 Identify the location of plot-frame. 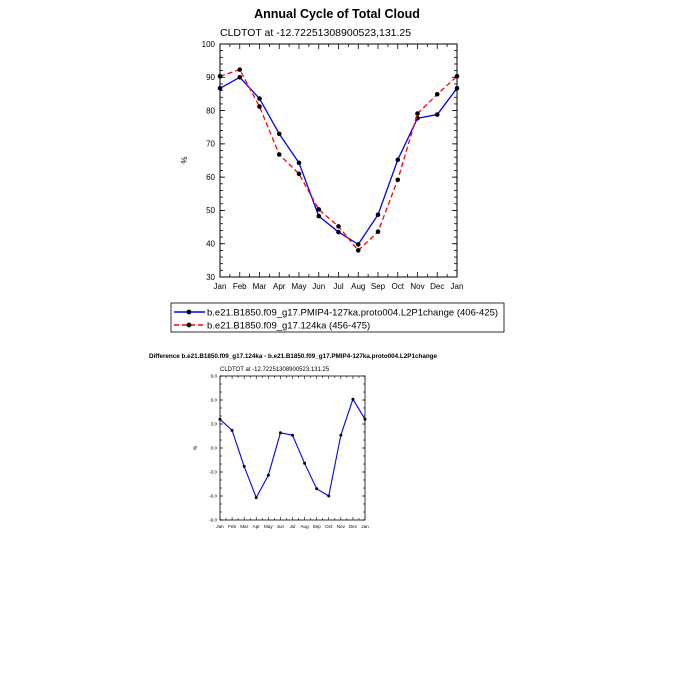
(338, 160).